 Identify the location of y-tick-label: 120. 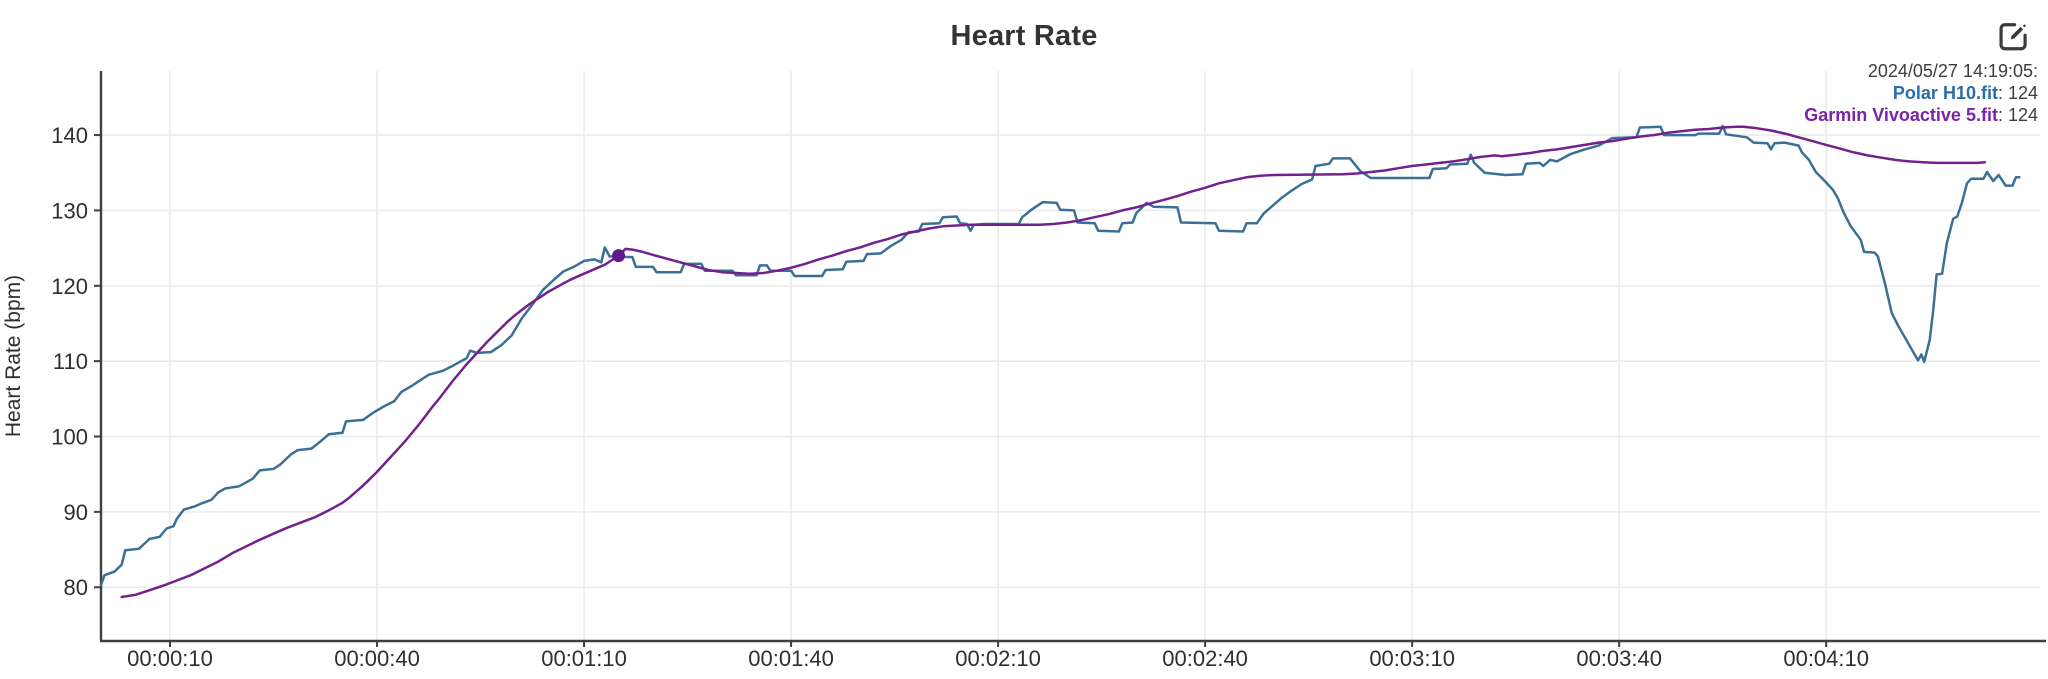
(69, 286).